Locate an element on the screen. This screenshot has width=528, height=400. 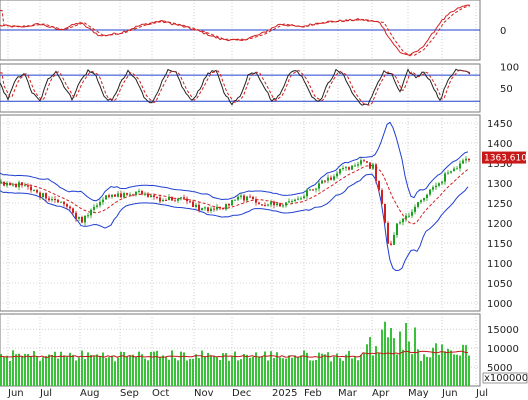
stochastic-d-line is located at coordinates (235, 87).